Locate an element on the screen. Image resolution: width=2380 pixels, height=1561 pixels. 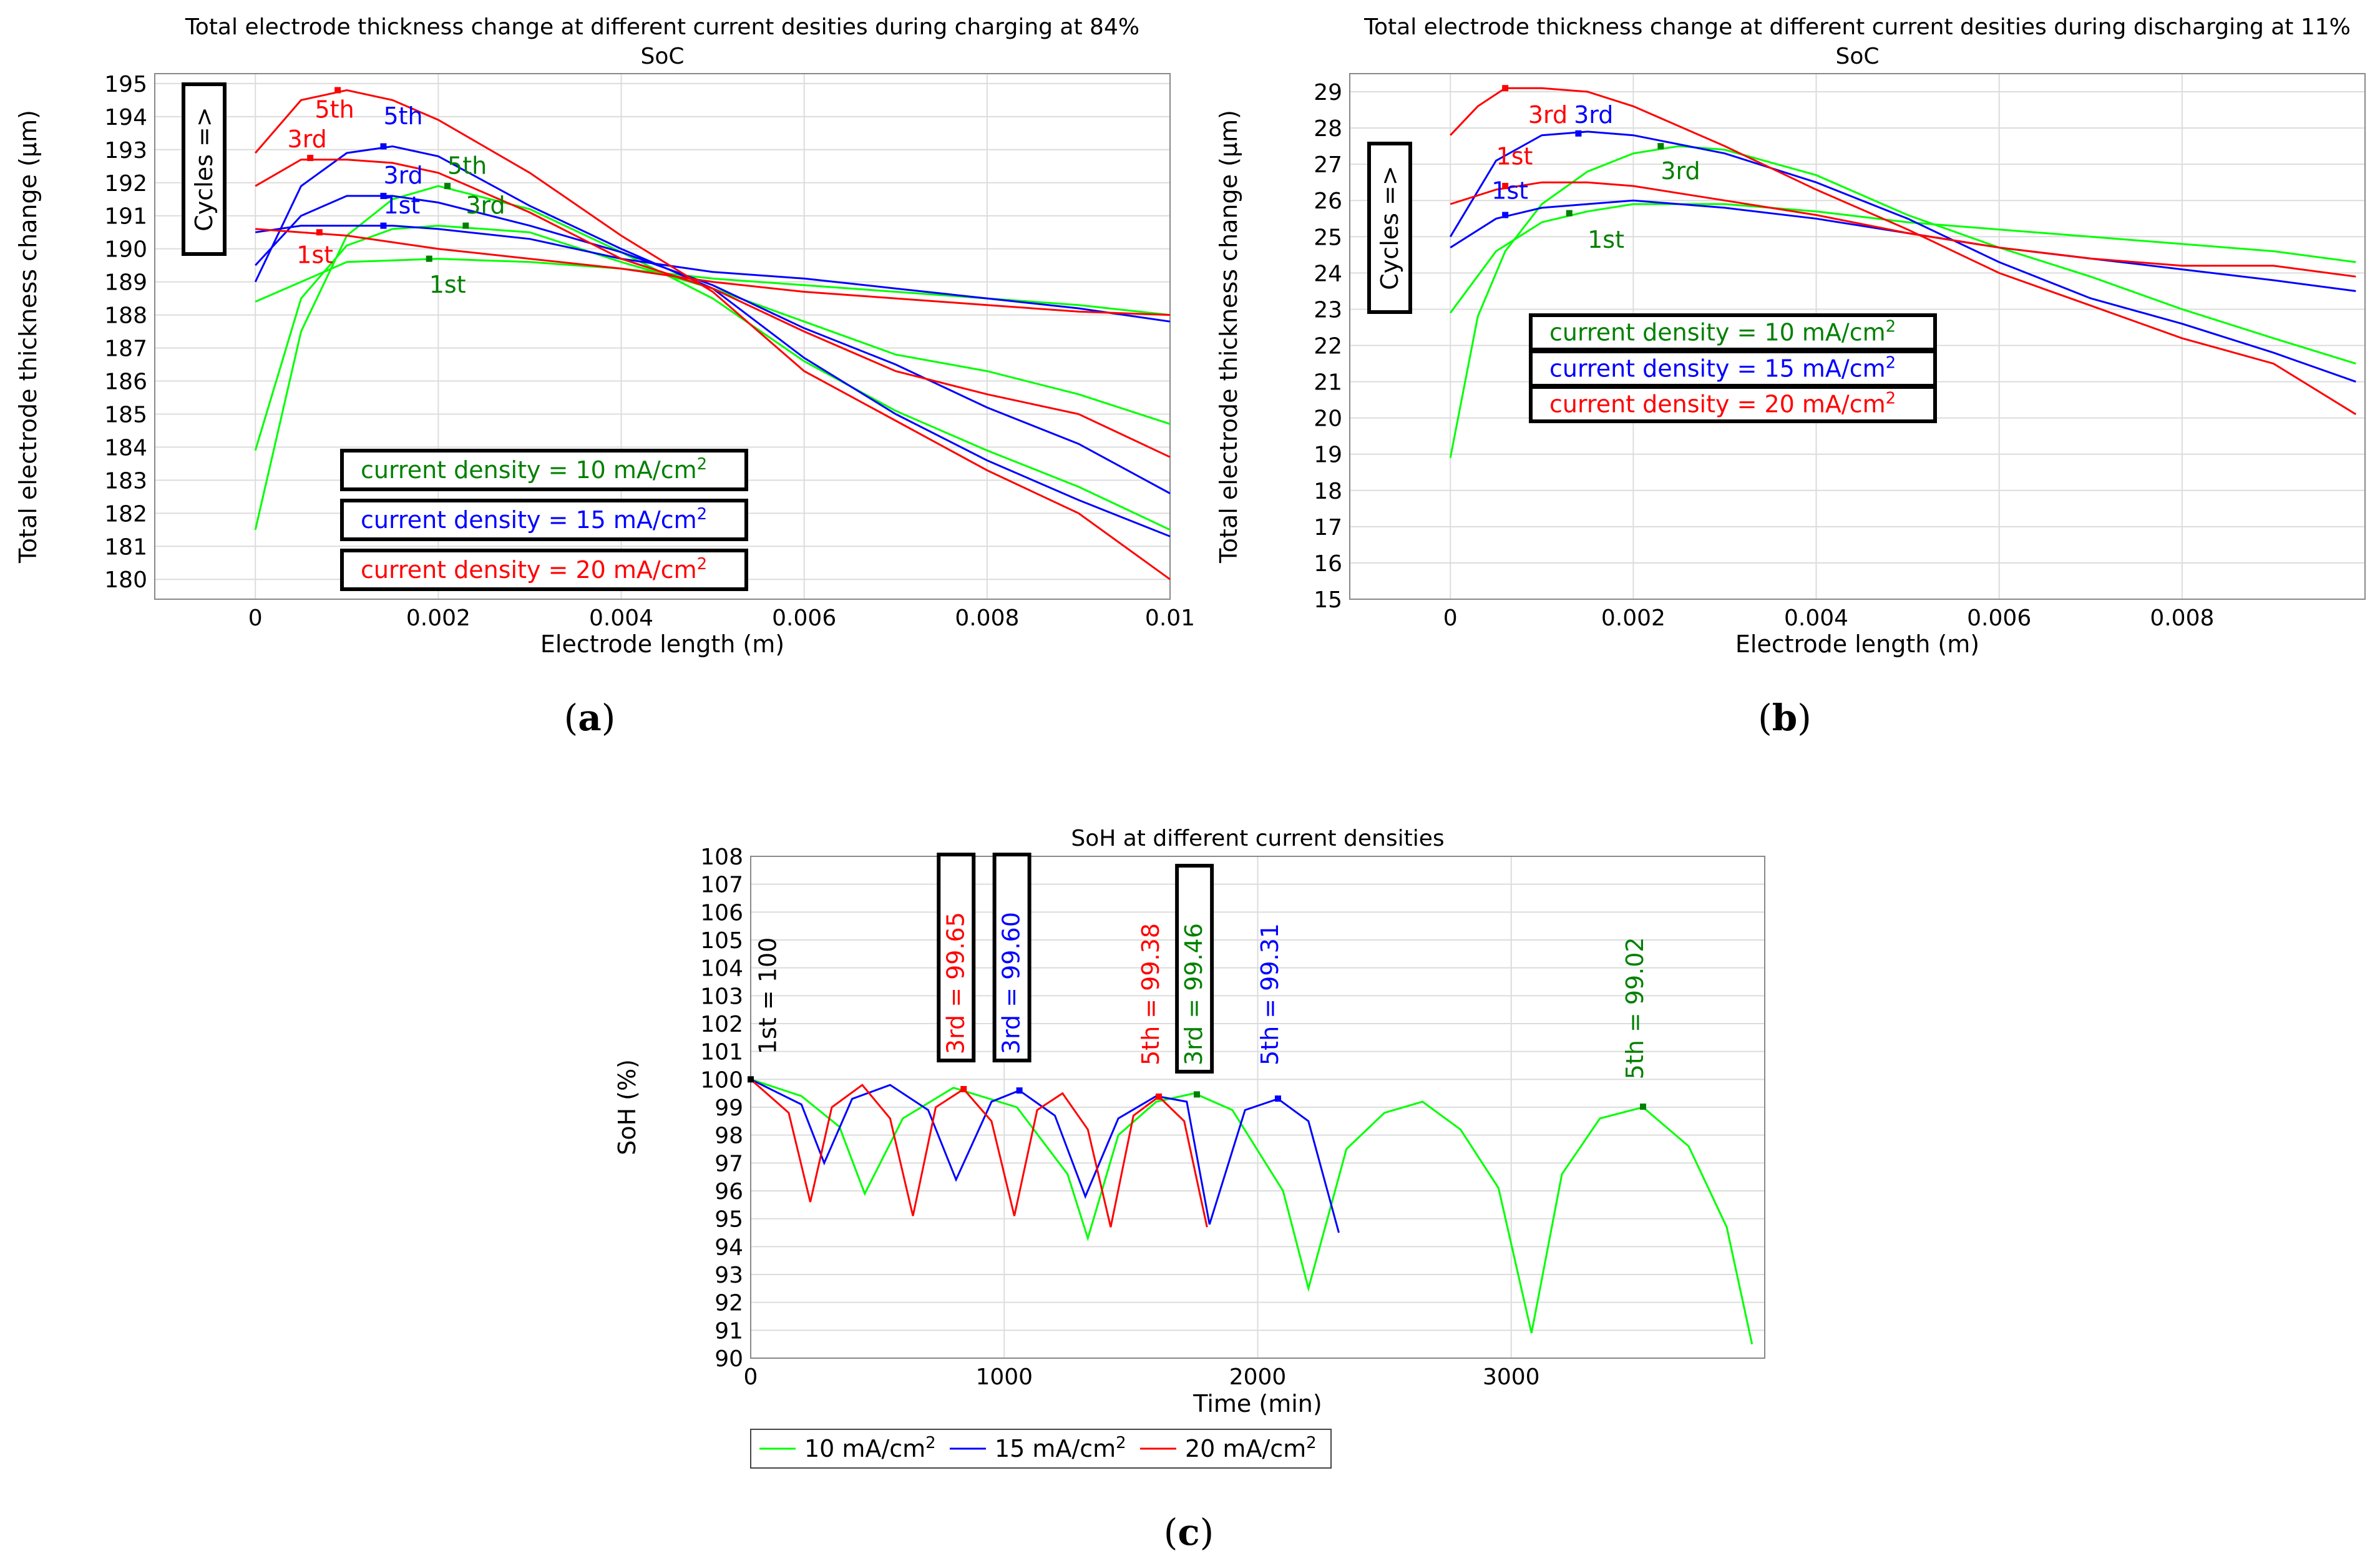
chart-title-line2: SoC is located at coordinates (1857, 56).